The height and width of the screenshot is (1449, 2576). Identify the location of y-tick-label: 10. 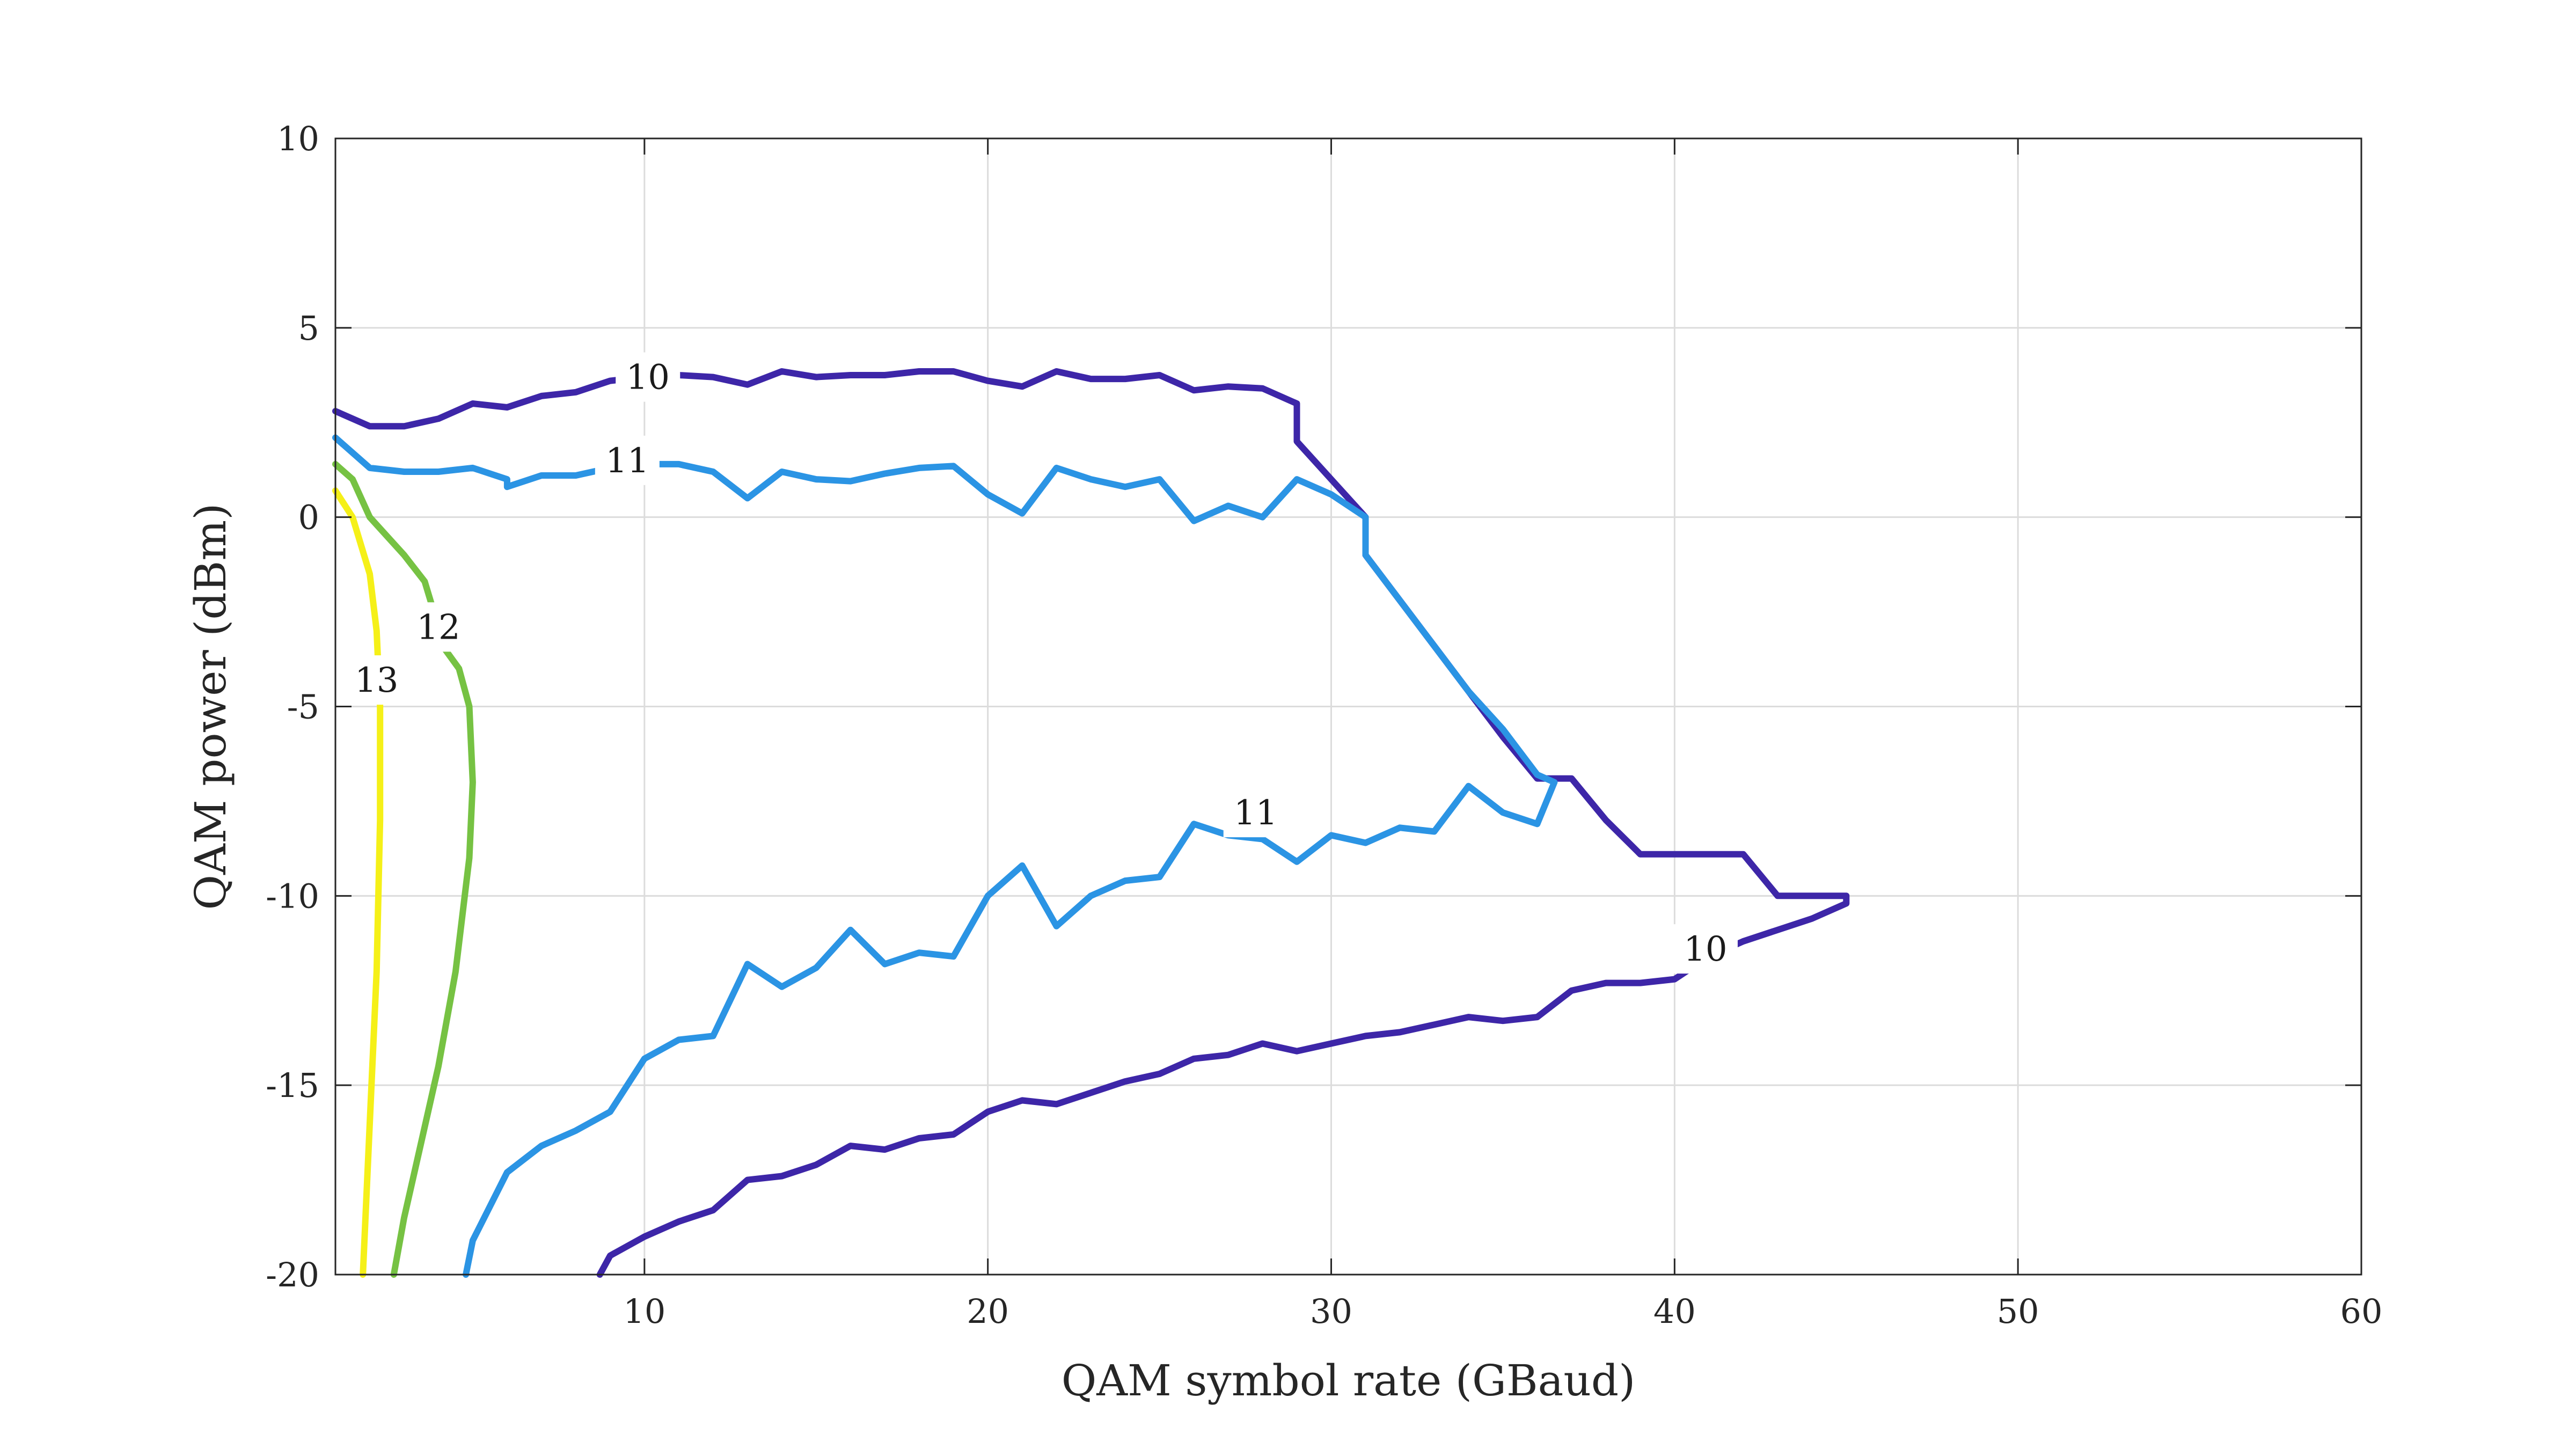
(298, 138).